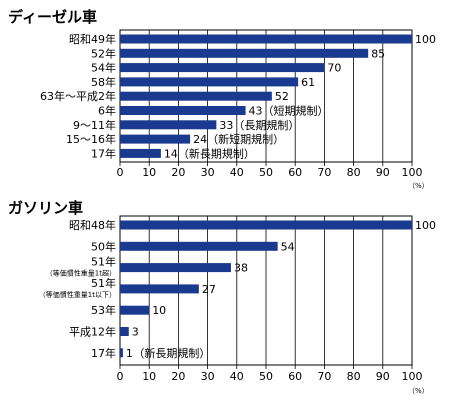 The height and width of the screenshot is (400, 450). Describe the element at coordinates (245, 139) in the screenshot. I see `diesel-value-note: （新短期規制）` at that location.